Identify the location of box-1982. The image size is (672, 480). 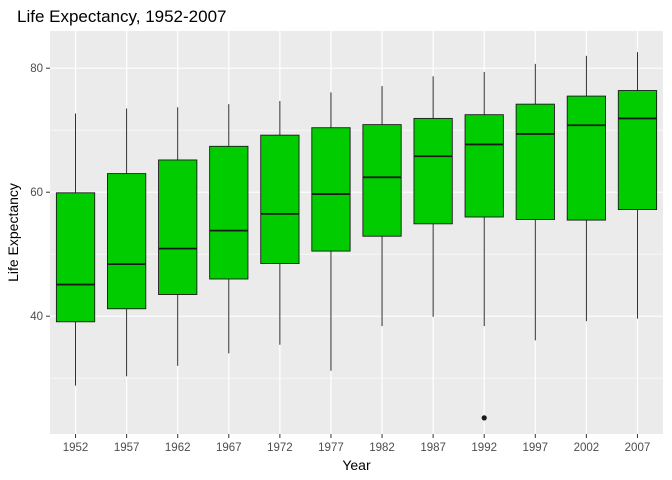
(382, 206).